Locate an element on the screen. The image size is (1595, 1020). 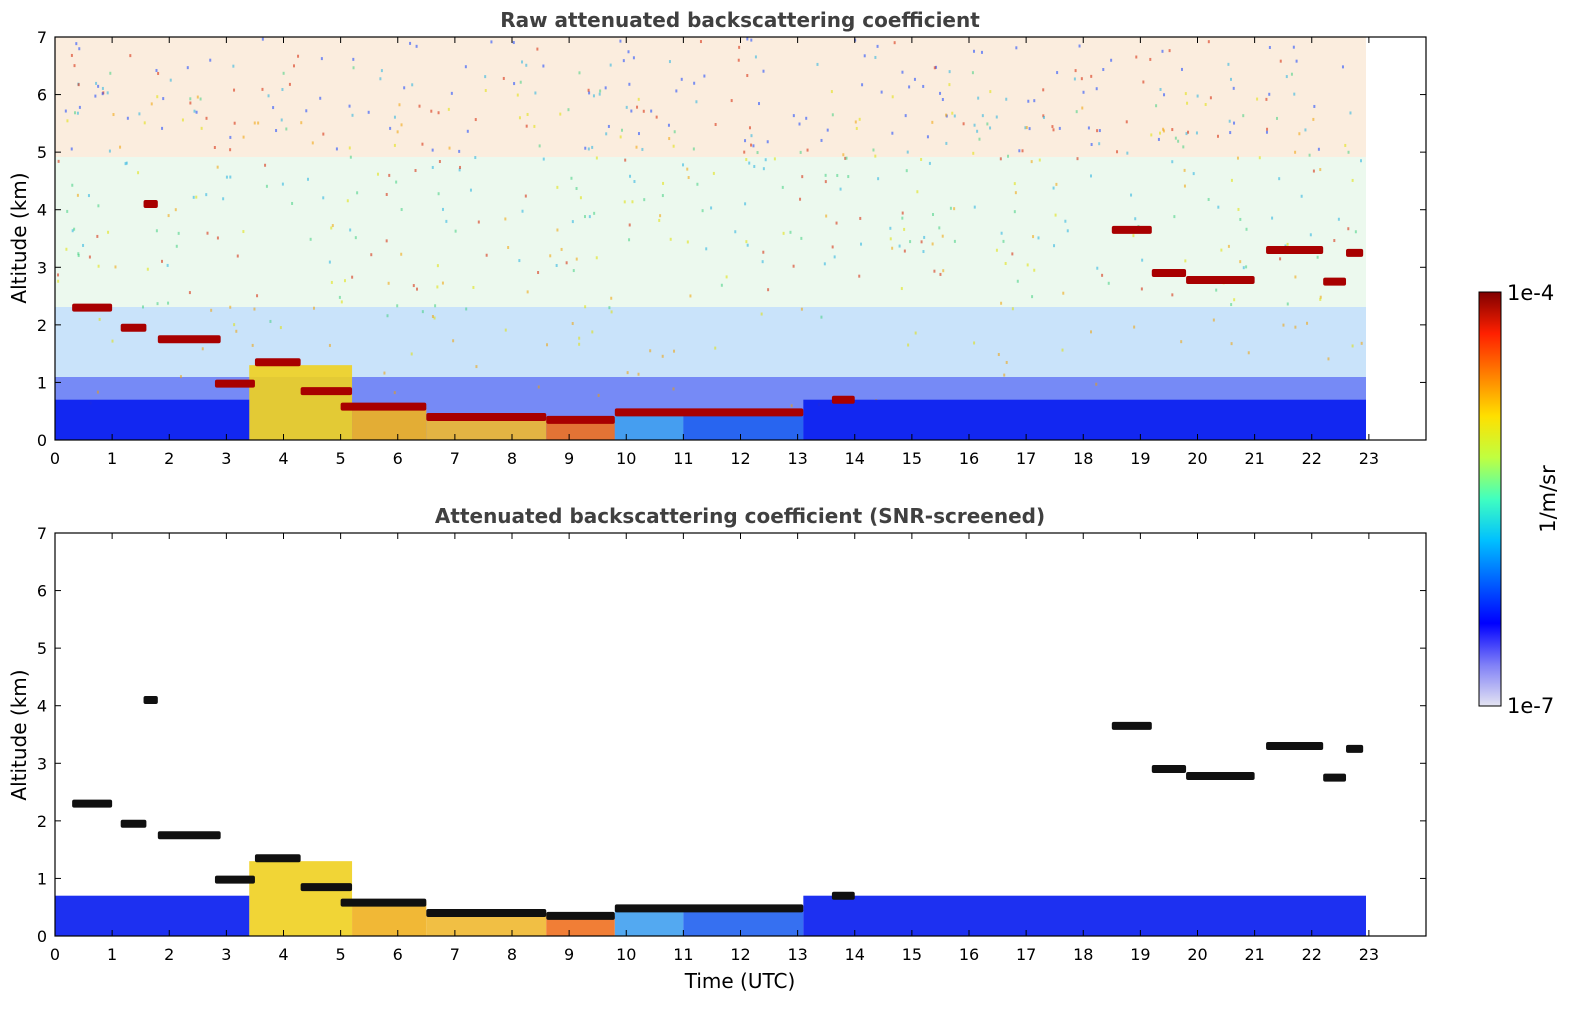
x-tick-label: 12 is located at coordinates (740, 954).